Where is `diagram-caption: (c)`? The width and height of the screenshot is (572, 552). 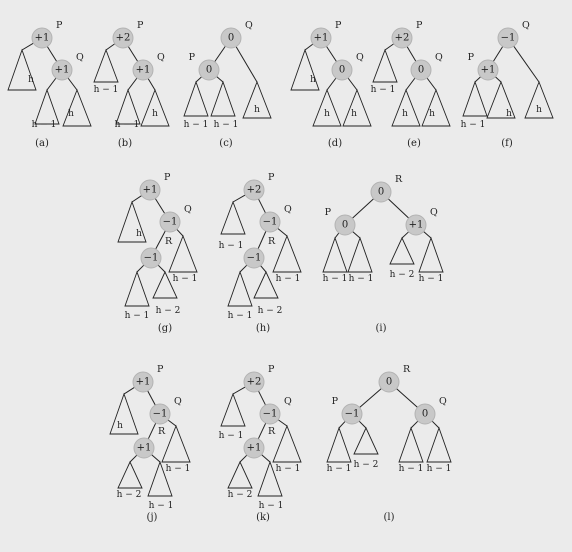
diagram-caption: (c) is located at coordinates (226, 143).